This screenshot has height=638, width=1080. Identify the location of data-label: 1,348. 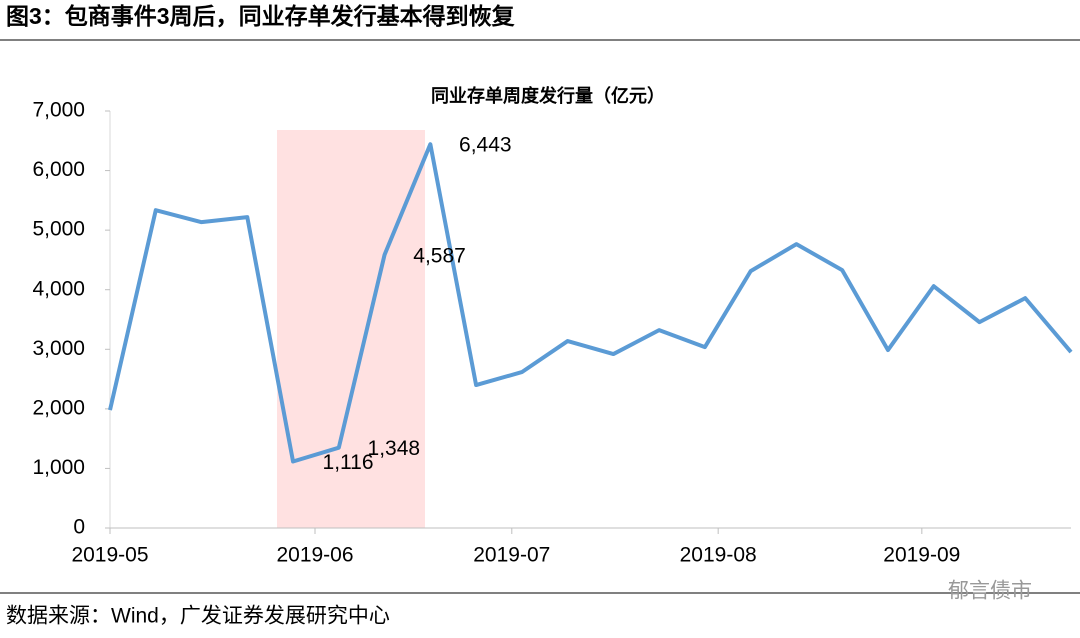
(394, 448).